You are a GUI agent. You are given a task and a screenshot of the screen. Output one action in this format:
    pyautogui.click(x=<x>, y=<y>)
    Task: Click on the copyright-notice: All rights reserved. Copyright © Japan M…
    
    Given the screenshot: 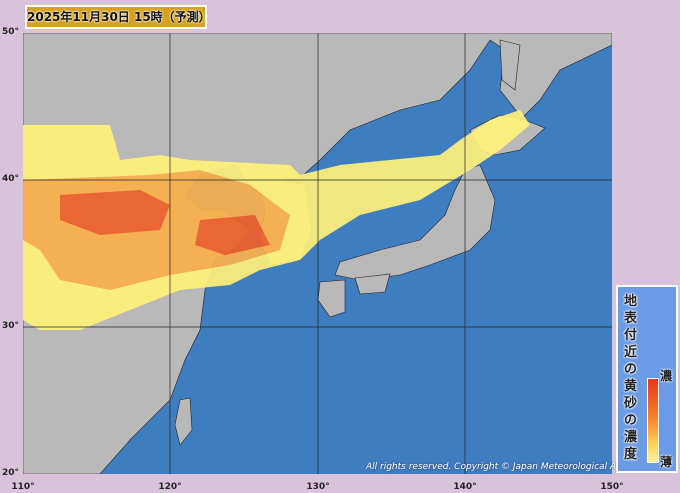 What is the action you would take?
    pyautogui.click(x=505, y=467)
    